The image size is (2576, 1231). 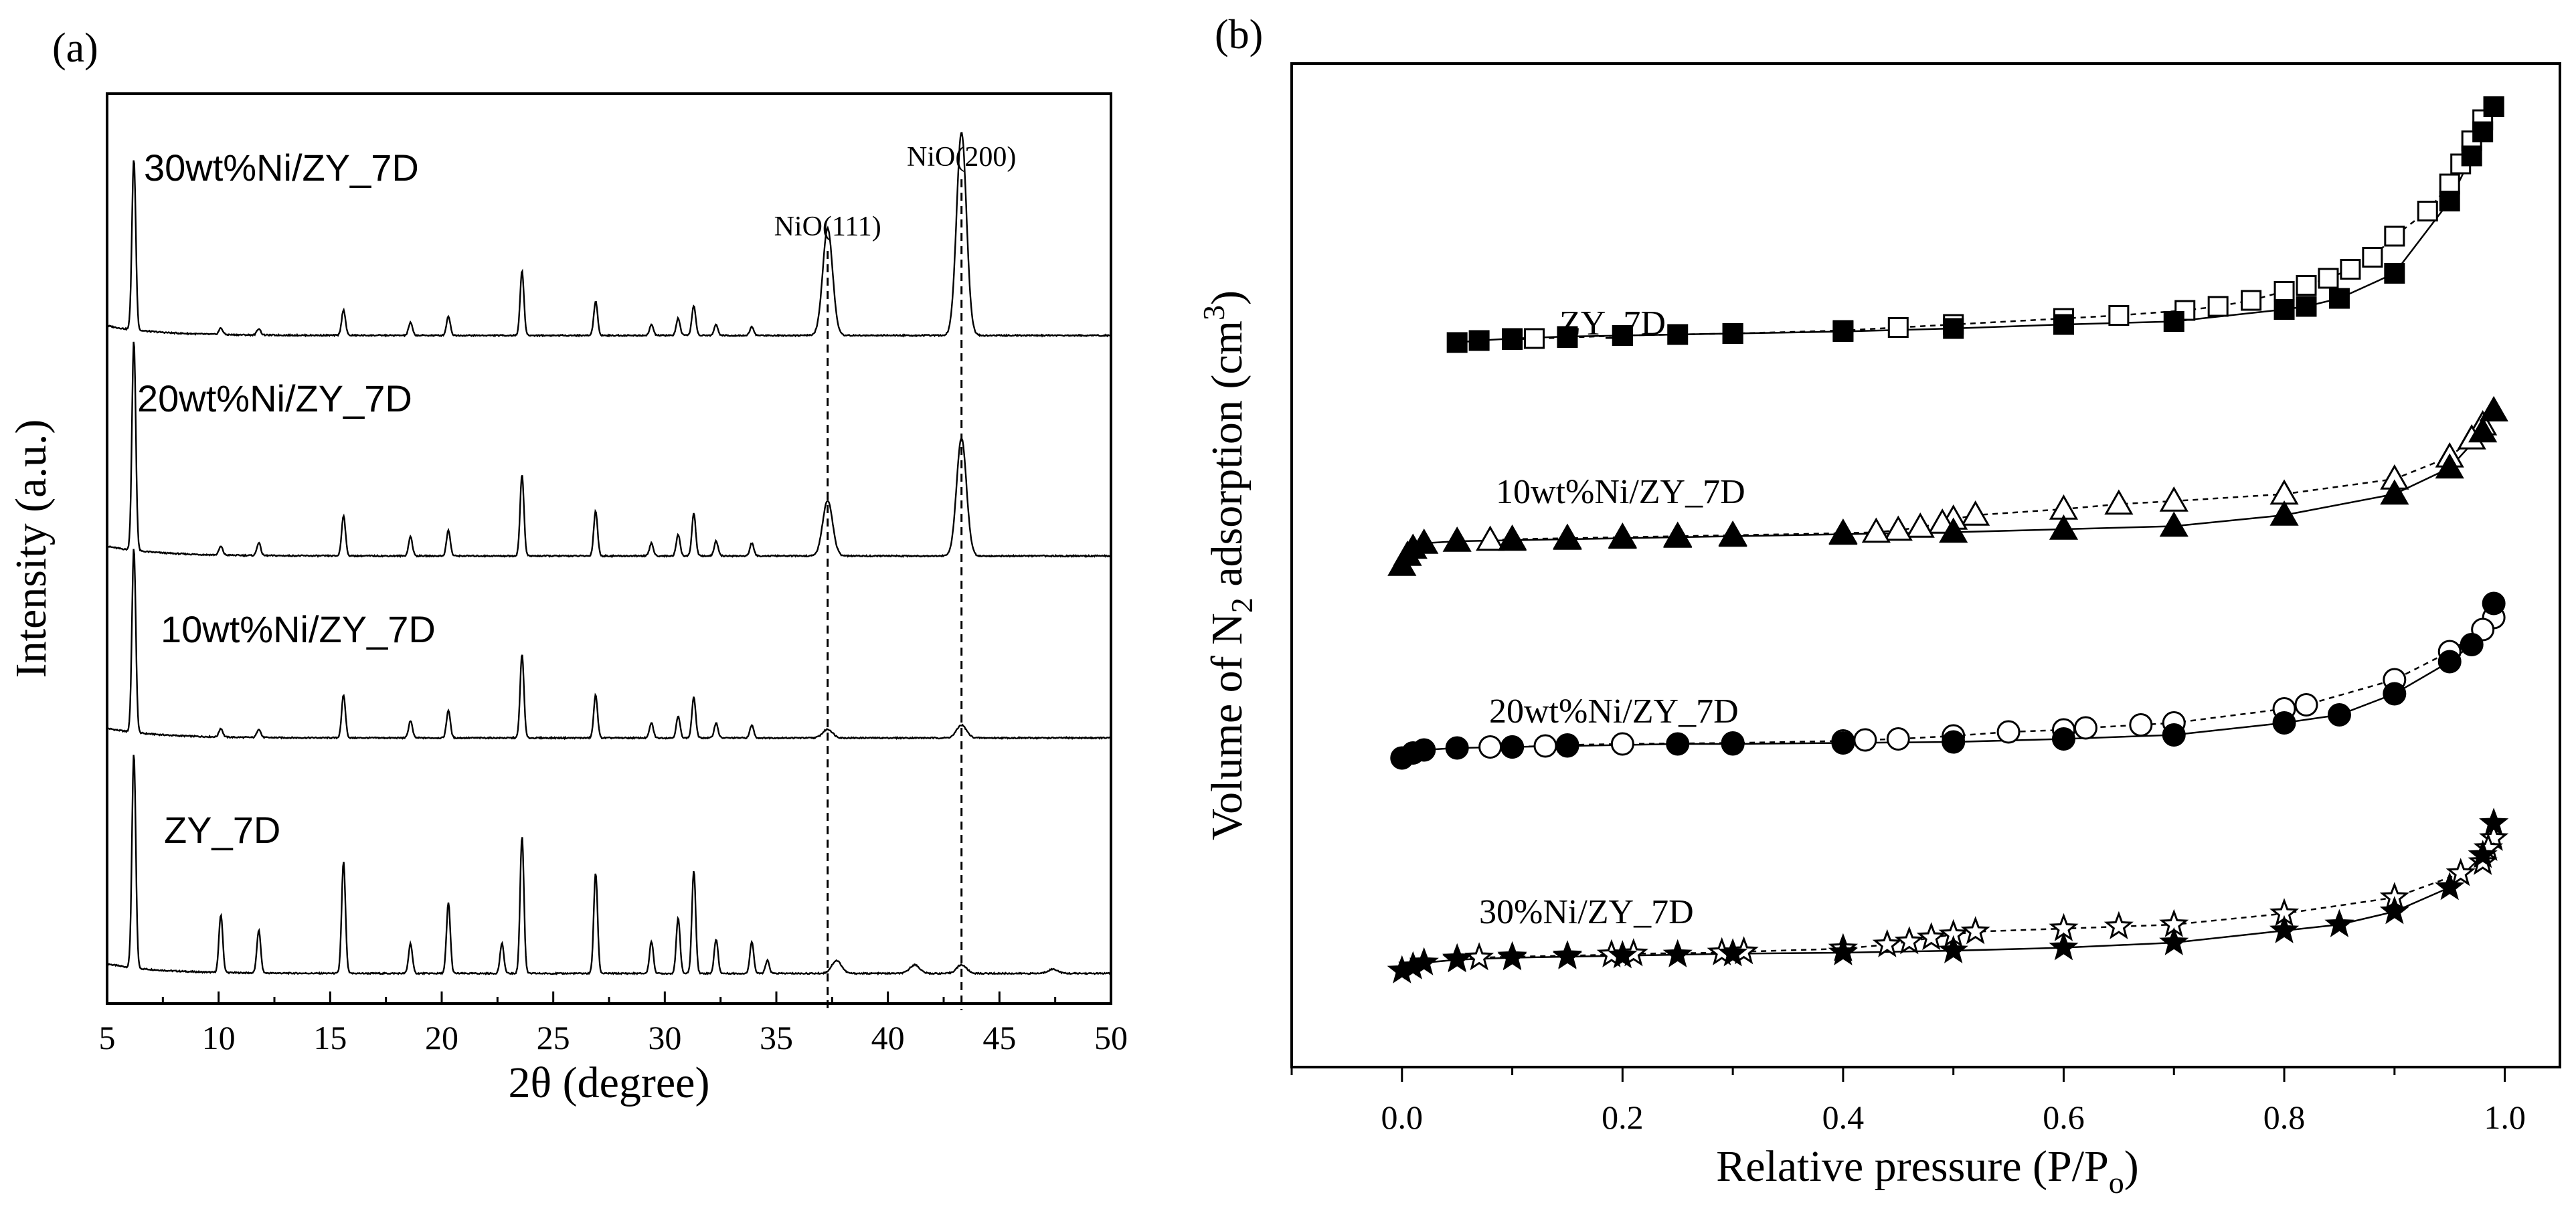 I want to click on isotherm-series-label-30-ni-zy-7d: 30%Ni/ZY_7D, so click(x=1586, y=912).